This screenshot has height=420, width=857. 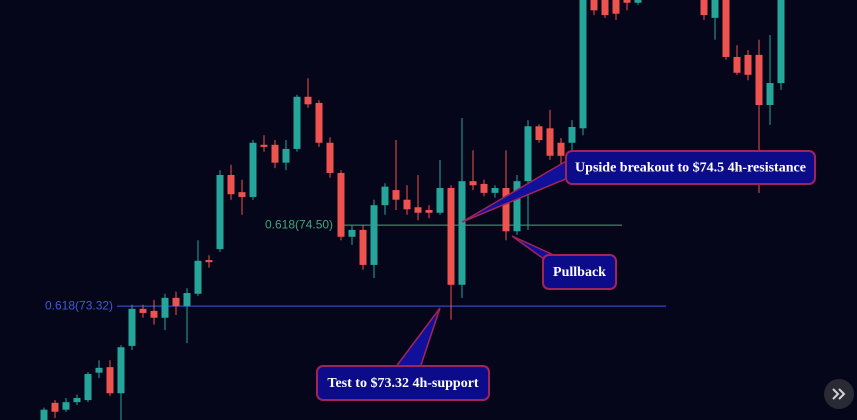 I want to click on level-label: 0.618(74.50), so click(x=299, y=224).